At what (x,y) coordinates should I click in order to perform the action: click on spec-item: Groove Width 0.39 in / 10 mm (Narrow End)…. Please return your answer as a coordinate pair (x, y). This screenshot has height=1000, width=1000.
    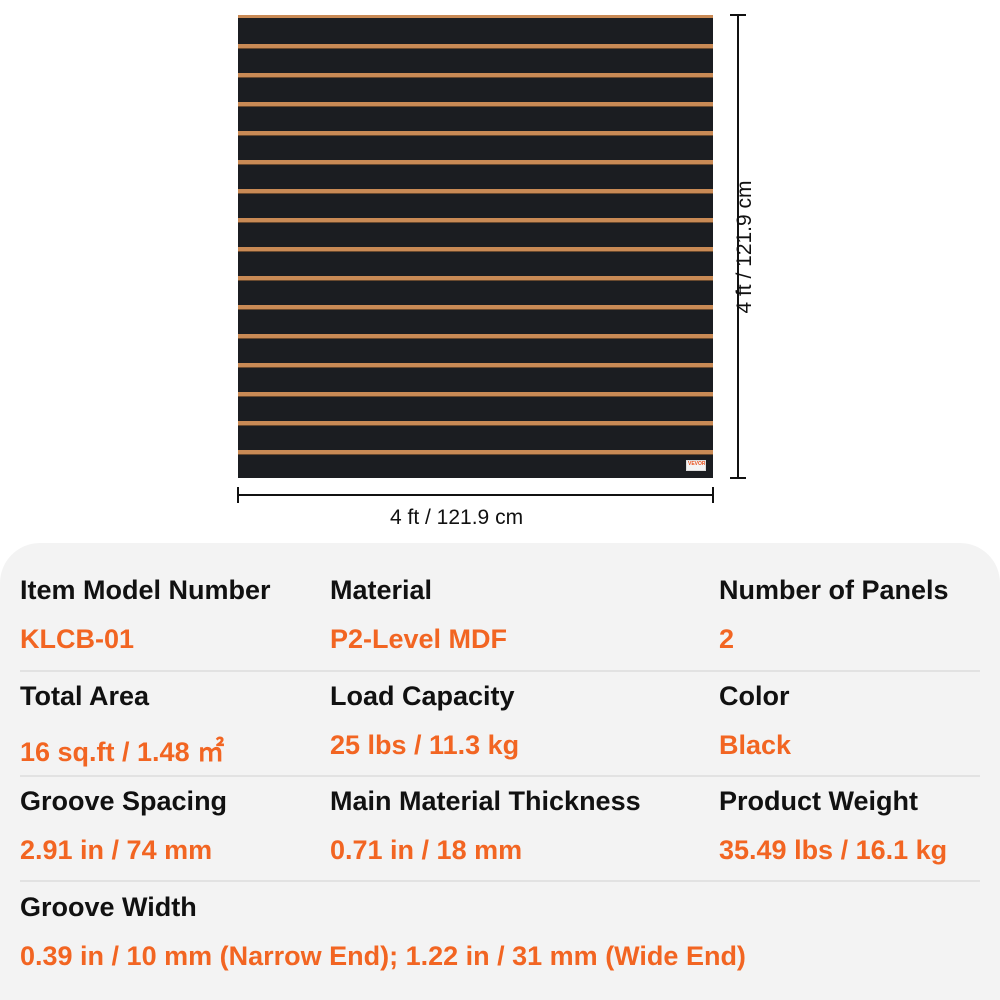
    Looking at the image, I should click on (383, 932).